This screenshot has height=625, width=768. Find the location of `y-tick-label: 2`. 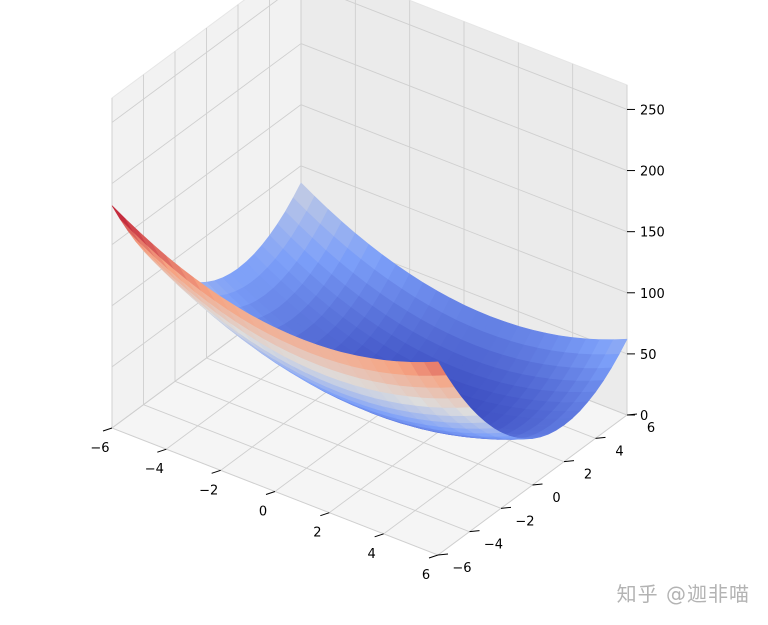

y-tick-label: 2 is located at coordinates (588, 475).